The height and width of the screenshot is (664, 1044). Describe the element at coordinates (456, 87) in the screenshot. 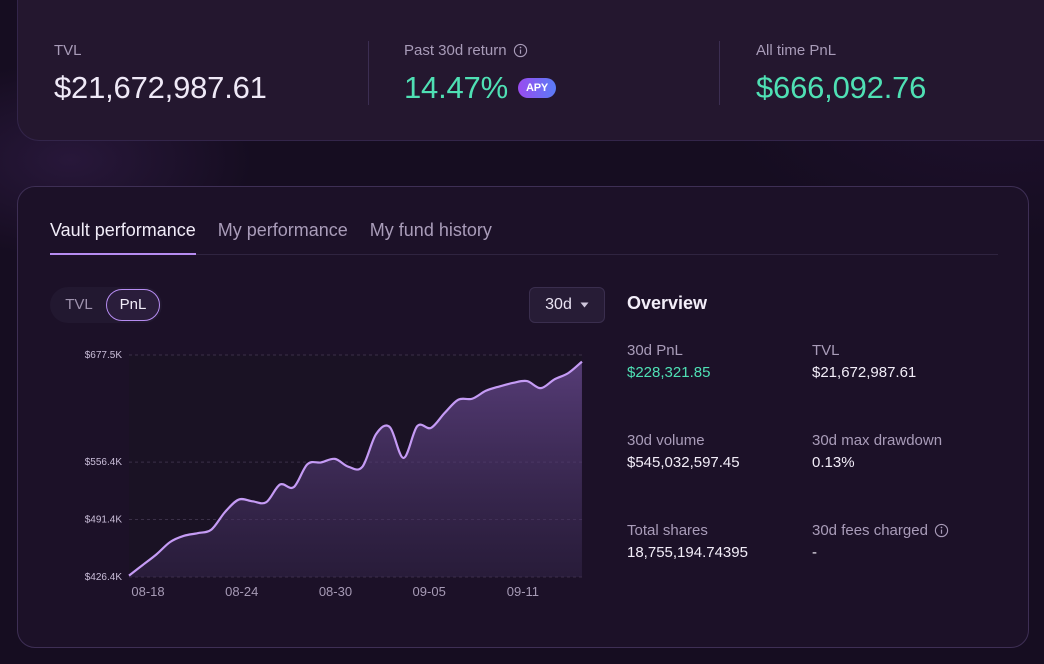

I see `return-value: 14.47%` at that location.